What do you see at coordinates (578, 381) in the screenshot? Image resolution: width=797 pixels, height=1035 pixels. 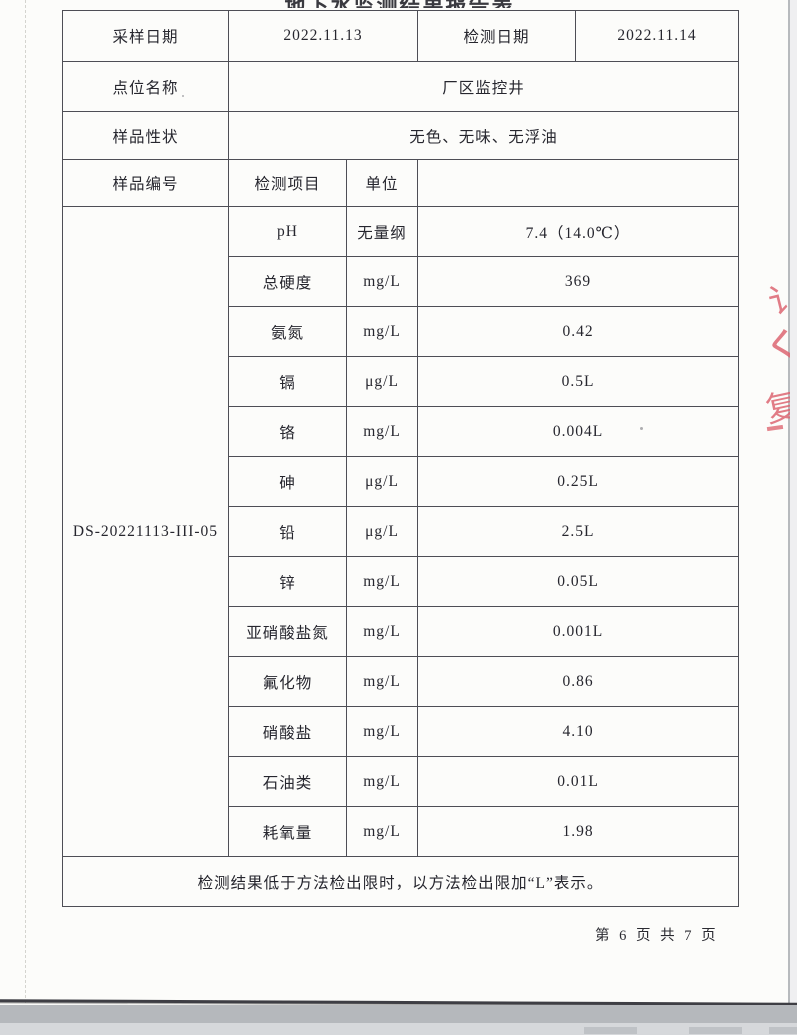 I see `item-value: 0.5L` at bounding box center [578, 381].